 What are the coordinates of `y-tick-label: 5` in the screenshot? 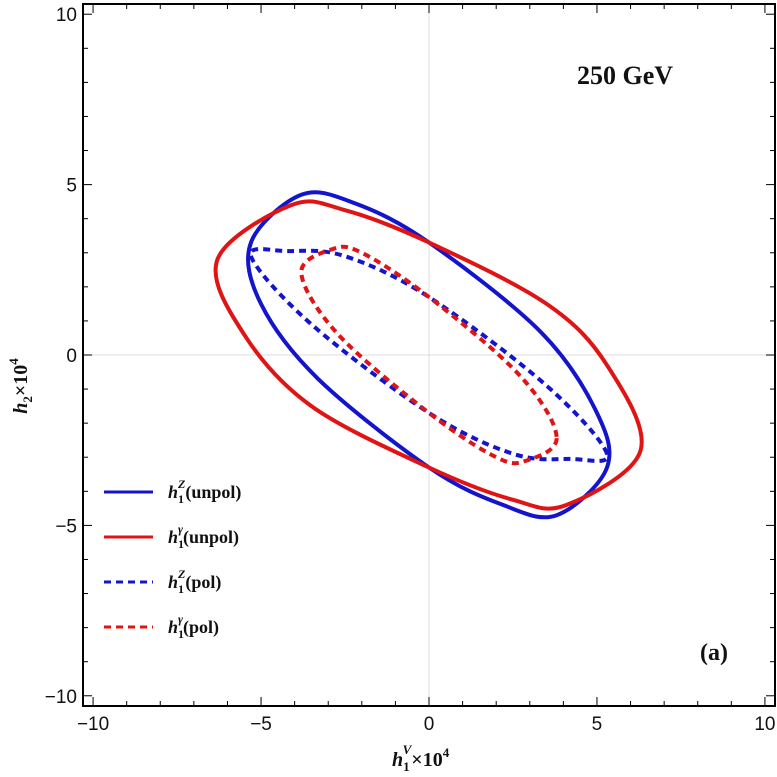 It's located at (71, 186).